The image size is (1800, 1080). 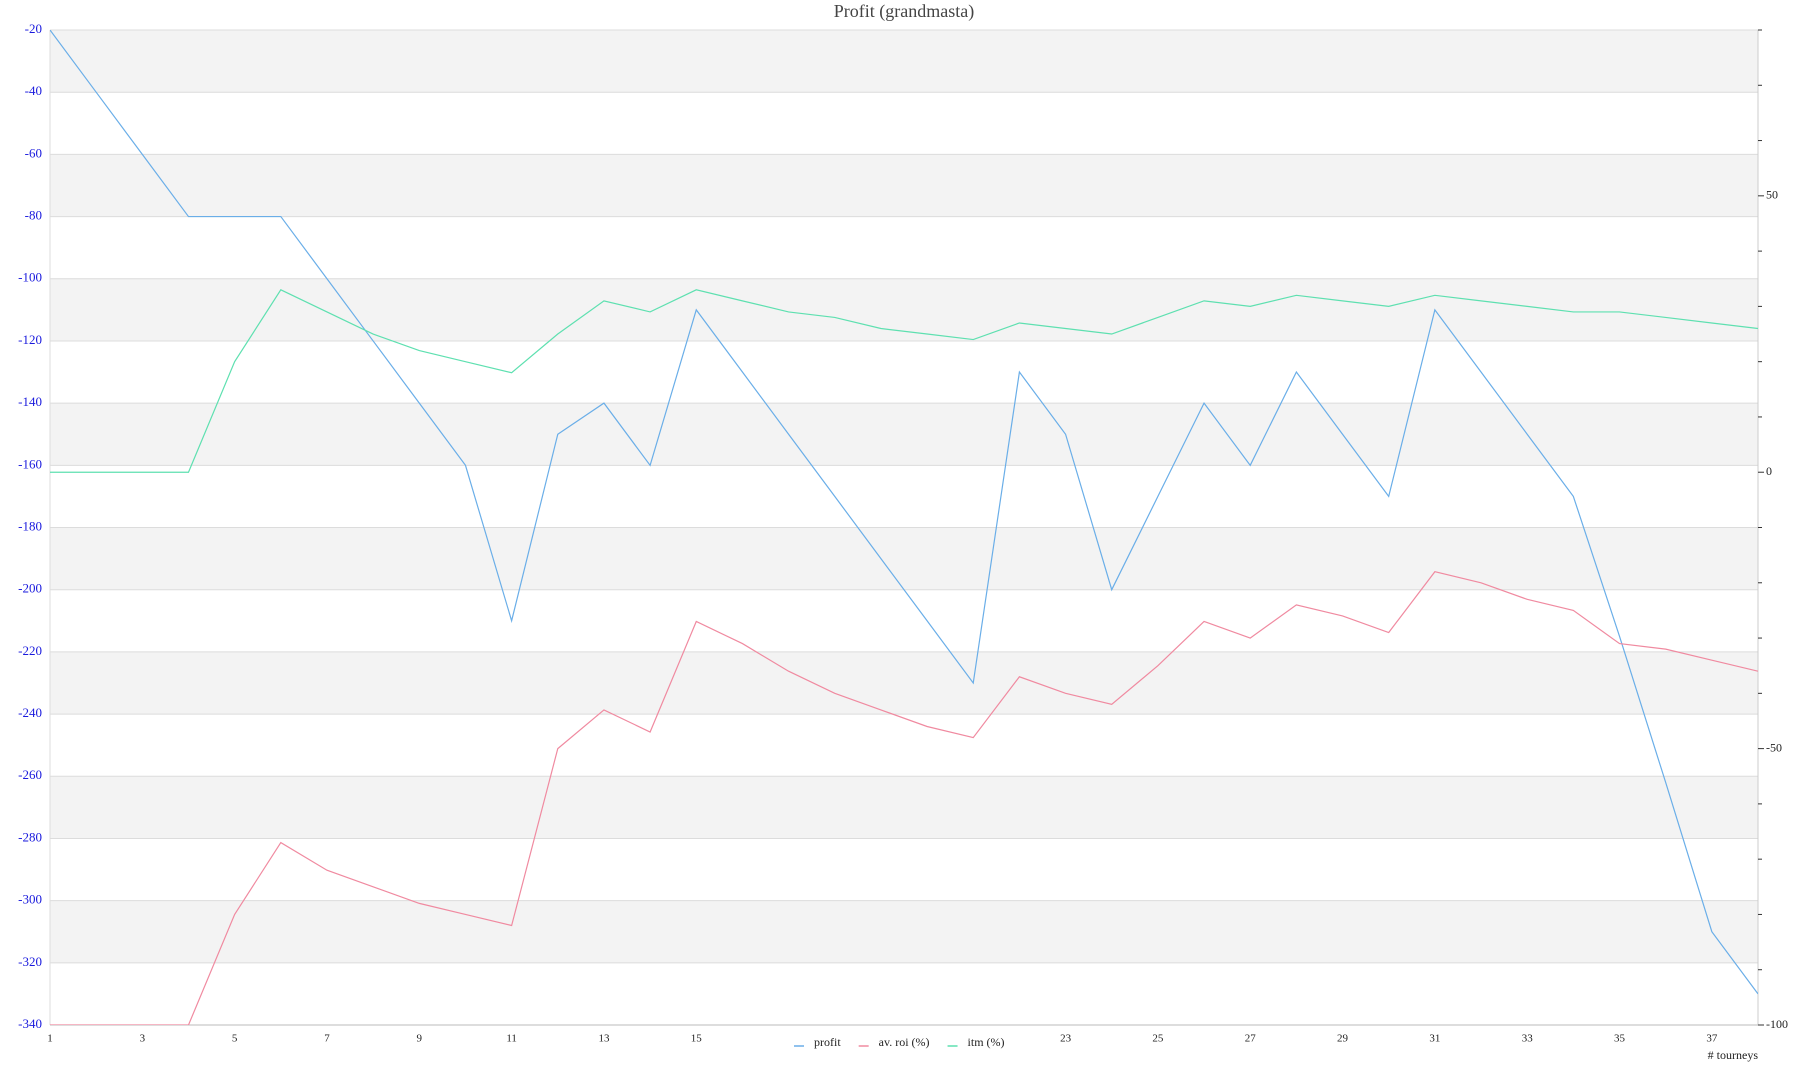 What do you see at coordinates (1772, 195) in the screenshot?
I see `y2-tick-label: 50` at bounding box center [1772, 195].